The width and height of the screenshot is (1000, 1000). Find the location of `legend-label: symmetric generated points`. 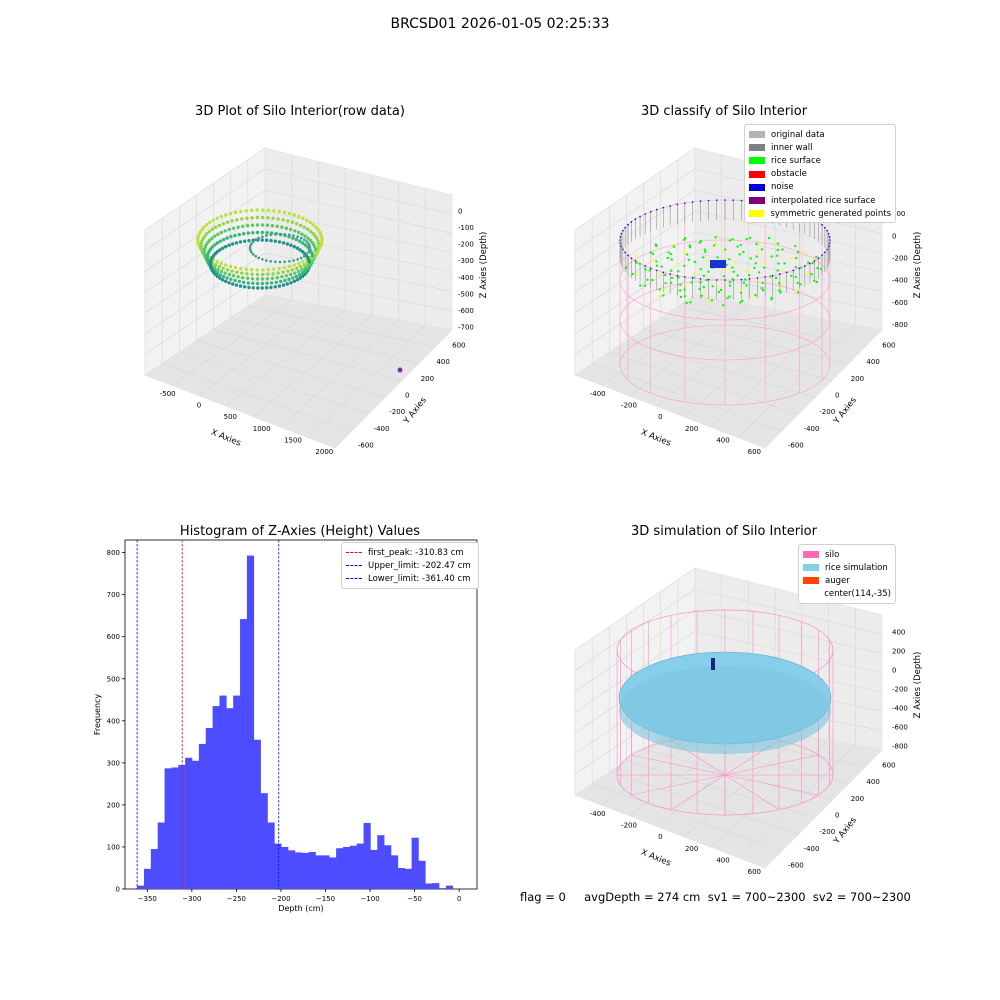

legend-label: symmetric generated points is located at coordinates (830, 213).